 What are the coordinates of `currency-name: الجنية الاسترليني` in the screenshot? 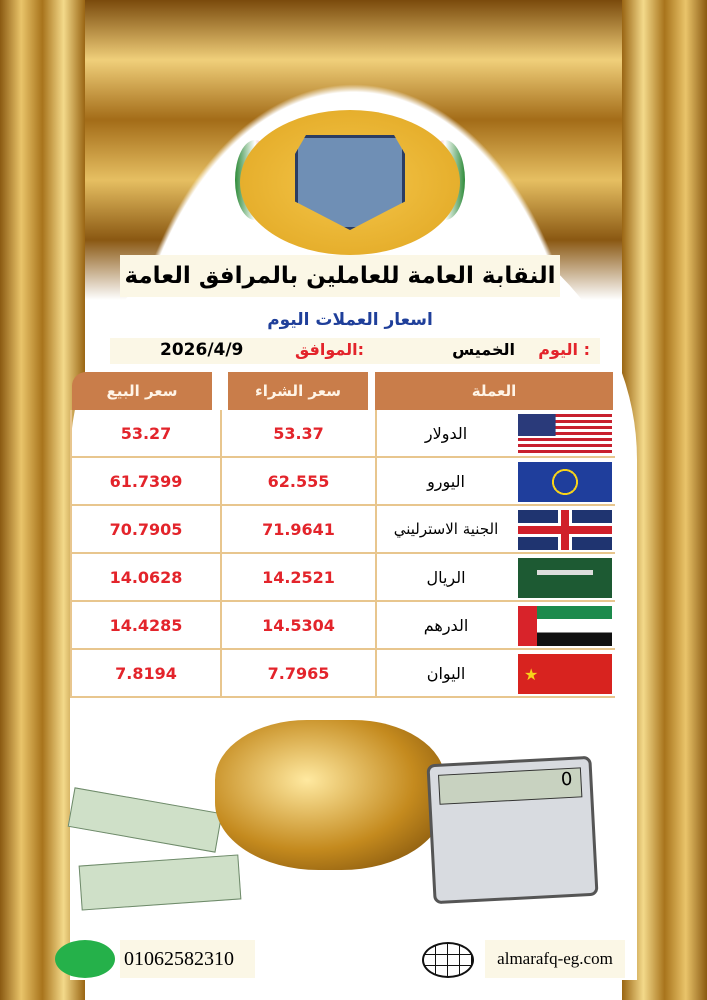 It's located at (445, 529).